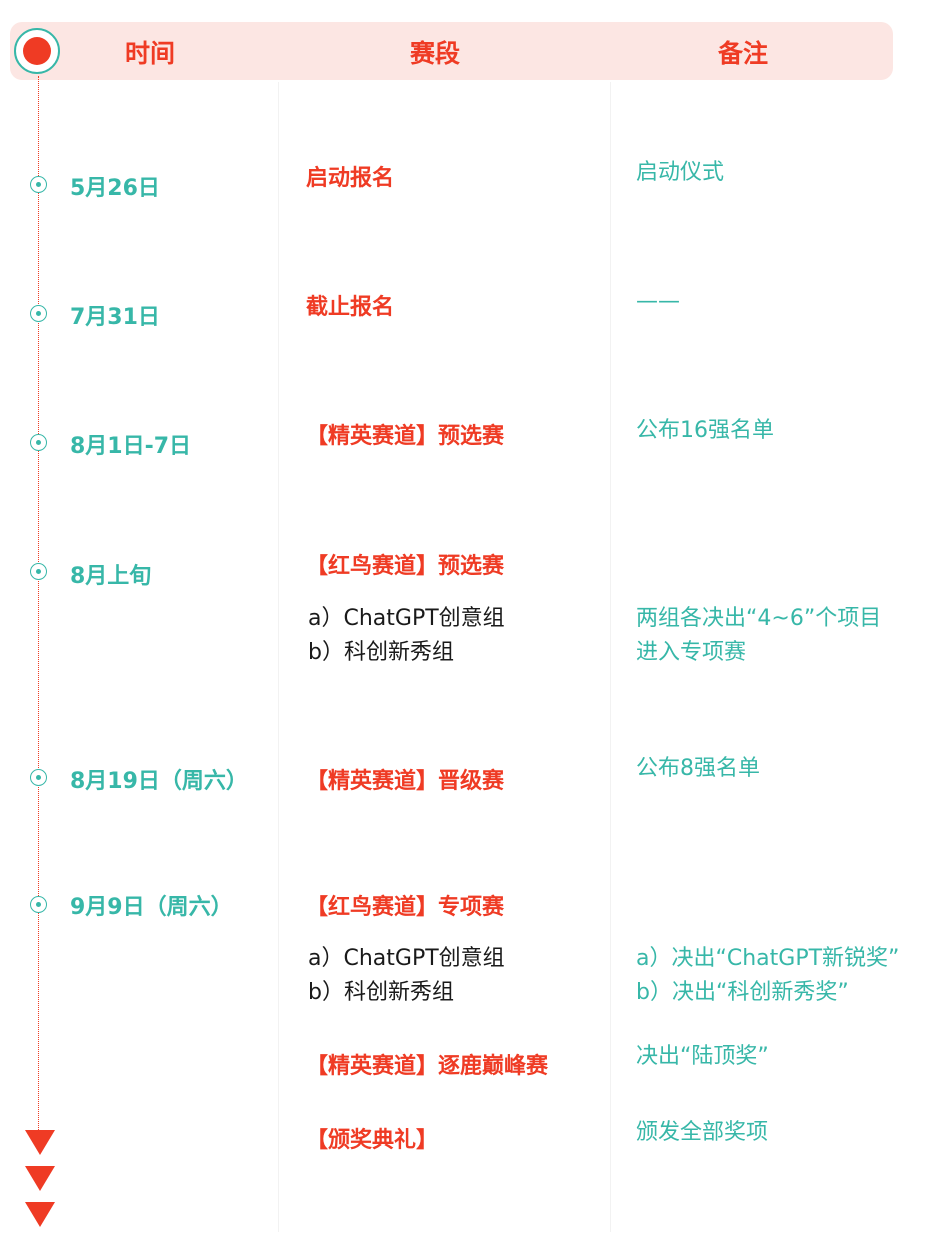 The image size is (941, 1236). I want to click on row-note: 颁发全部奖项, so click(702, 1132).